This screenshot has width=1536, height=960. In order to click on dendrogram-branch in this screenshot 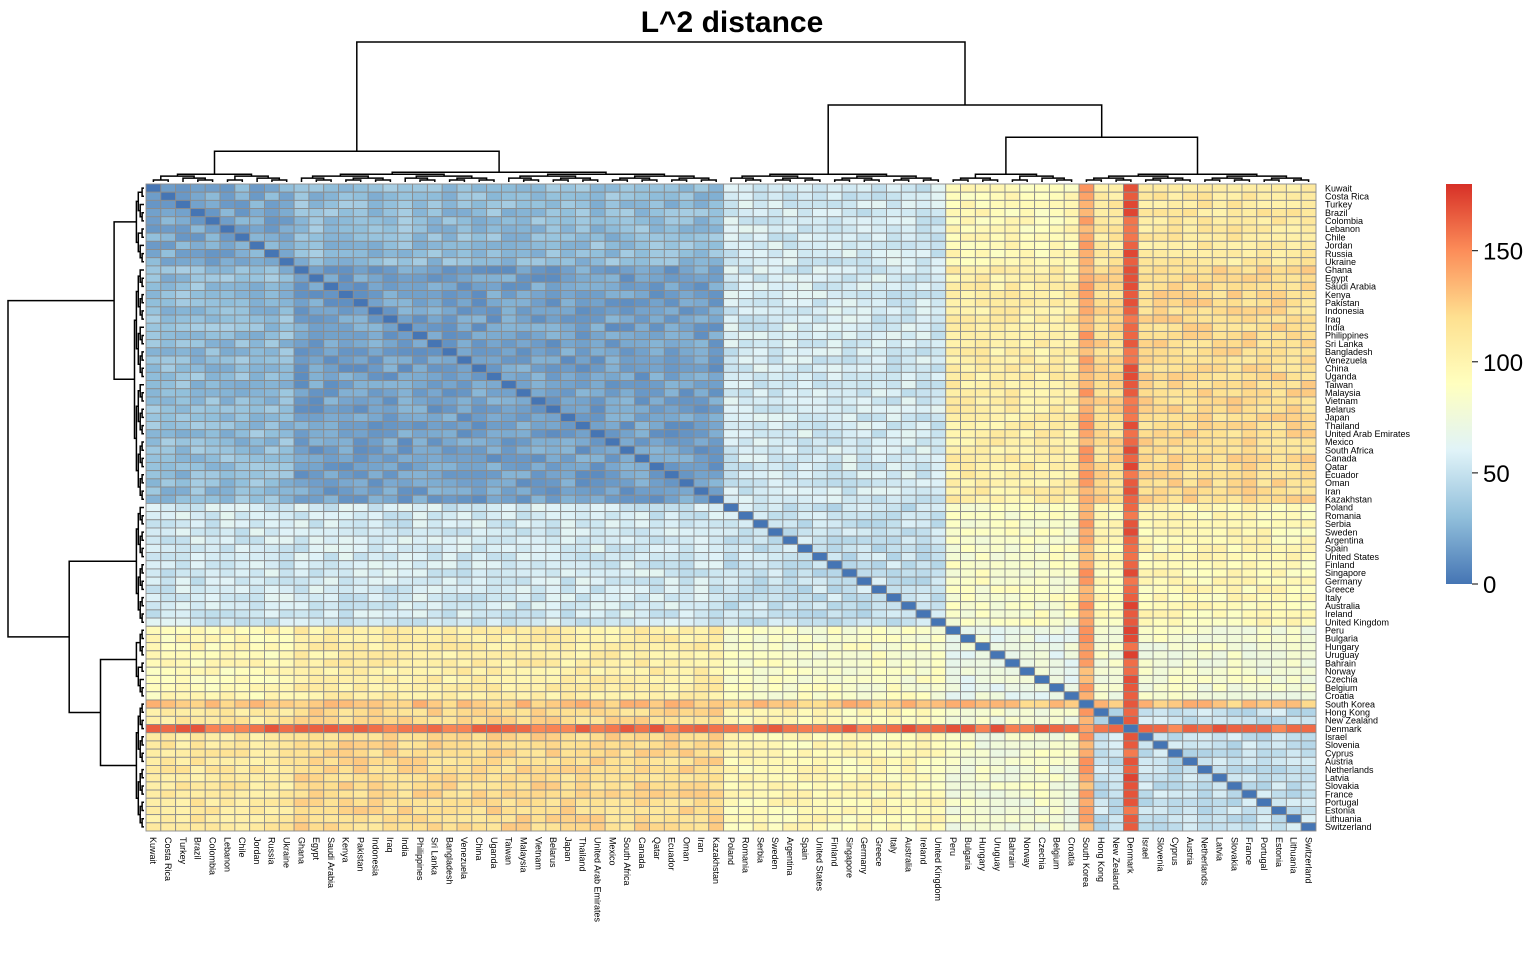, I will do `click(142, 413)`.